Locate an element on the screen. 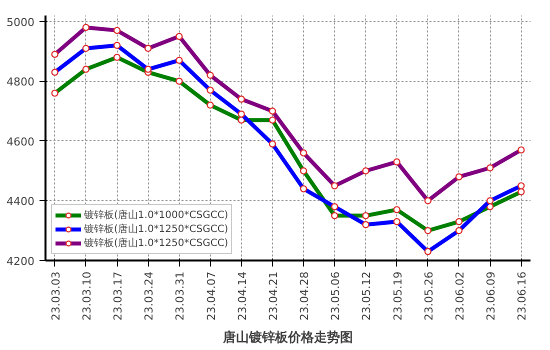 Image resolution: width=550 pixels, height=350 pixels. x-tick-label: 23.03.03 is located at coordinates (55, 296).